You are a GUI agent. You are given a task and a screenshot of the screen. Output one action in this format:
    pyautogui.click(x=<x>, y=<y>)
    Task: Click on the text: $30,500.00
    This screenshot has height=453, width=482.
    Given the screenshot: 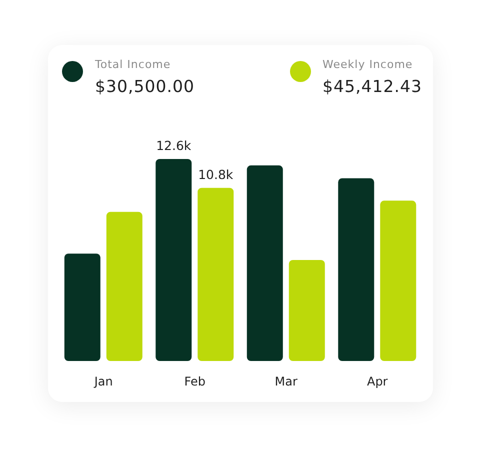 What is the action you would take?
    pyautogui.click(x=144, y=86)
    